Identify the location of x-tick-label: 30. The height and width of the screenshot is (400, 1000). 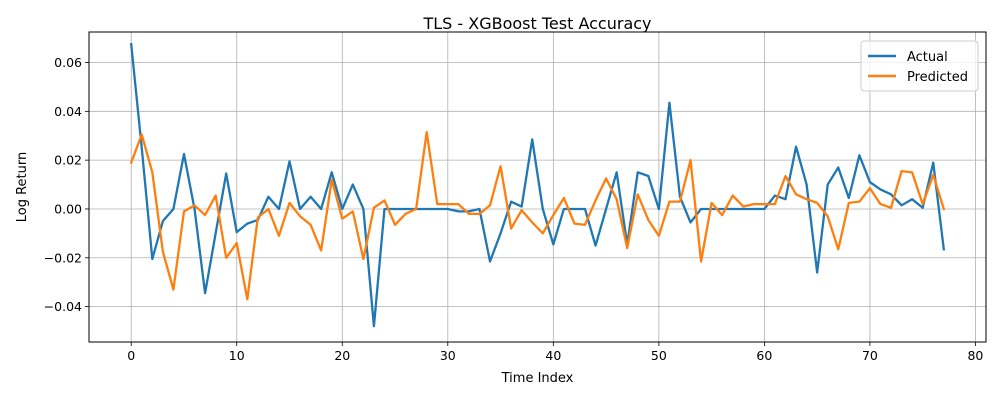
(448, 355).